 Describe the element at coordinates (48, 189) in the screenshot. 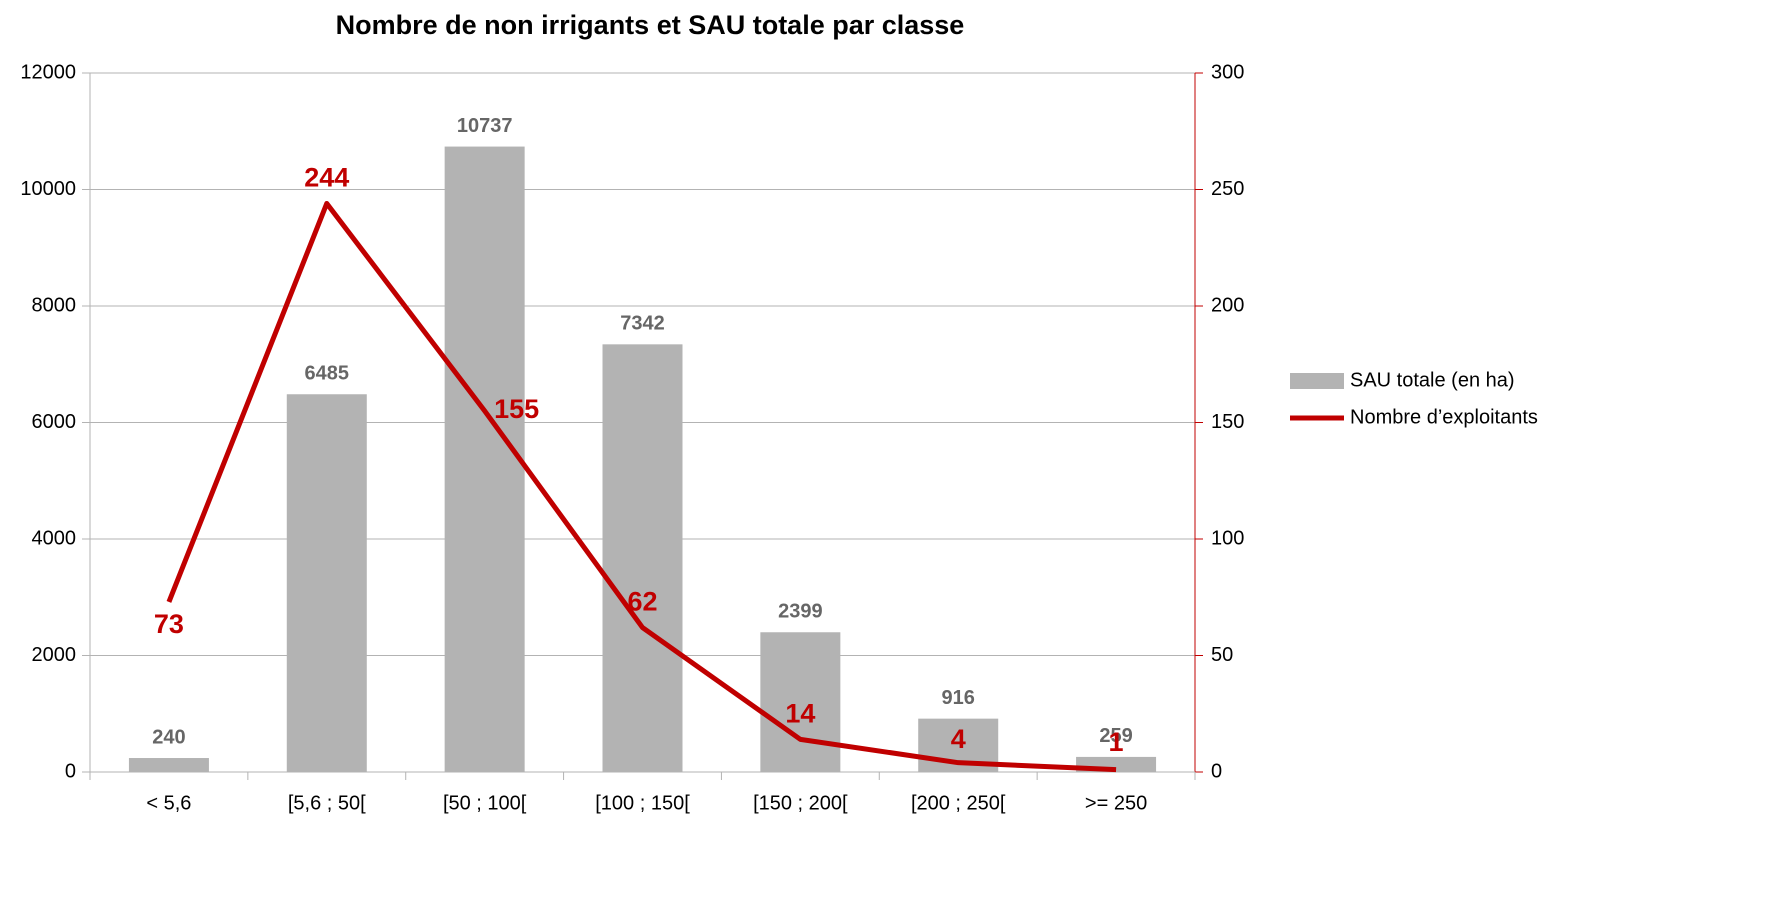

I see `y-tick-label: 10000` at that location.